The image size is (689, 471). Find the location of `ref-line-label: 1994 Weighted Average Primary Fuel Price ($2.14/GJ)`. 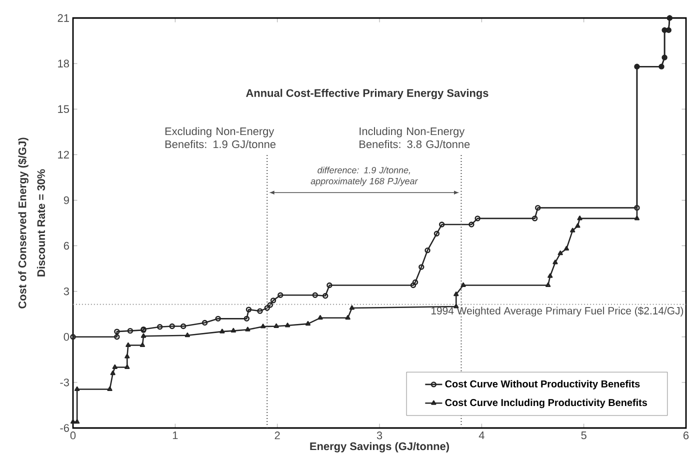

ref-line-label: 1994 Weighted Average Primary Fuel Price ($2.14/GJ) is located at coordinates (557, 311).